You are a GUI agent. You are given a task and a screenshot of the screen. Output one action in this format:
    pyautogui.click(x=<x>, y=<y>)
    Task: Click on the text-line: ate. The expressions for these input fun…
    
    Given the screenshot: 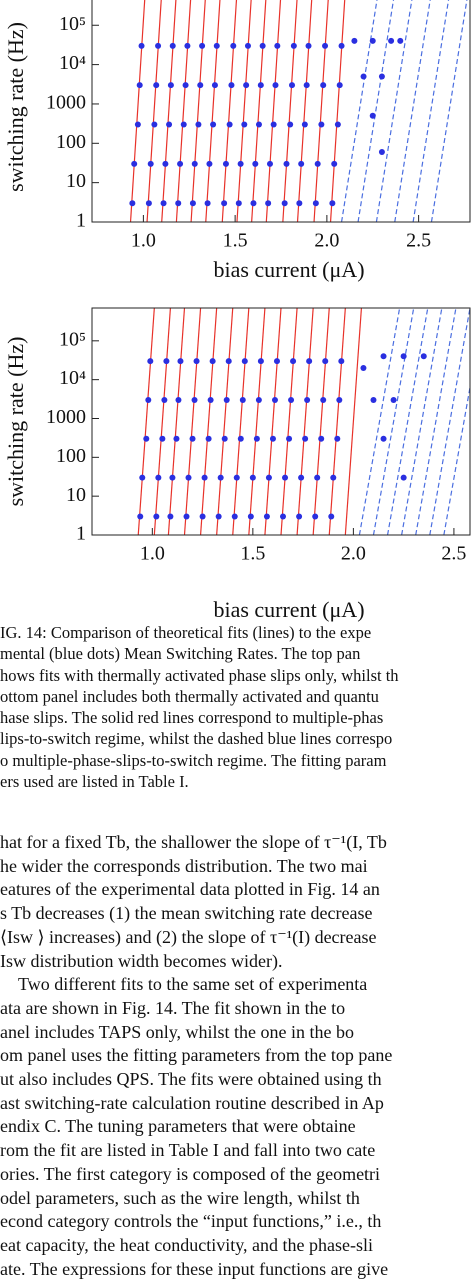 What is the action you would take?
    pyautogui.click(x=194, y=1268)
    